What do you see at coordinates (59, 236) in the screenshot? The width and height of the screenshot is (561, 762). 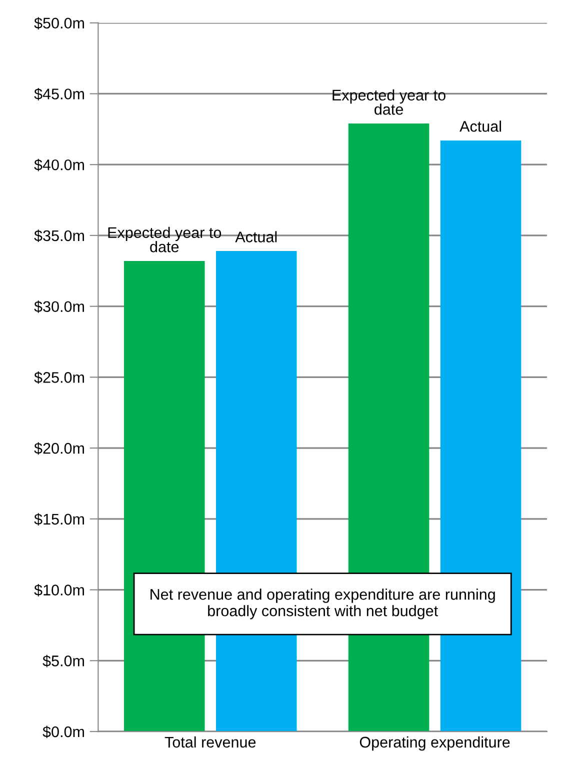 I see `y-tick-label: $35.0m` at bounding box center [59, 236].